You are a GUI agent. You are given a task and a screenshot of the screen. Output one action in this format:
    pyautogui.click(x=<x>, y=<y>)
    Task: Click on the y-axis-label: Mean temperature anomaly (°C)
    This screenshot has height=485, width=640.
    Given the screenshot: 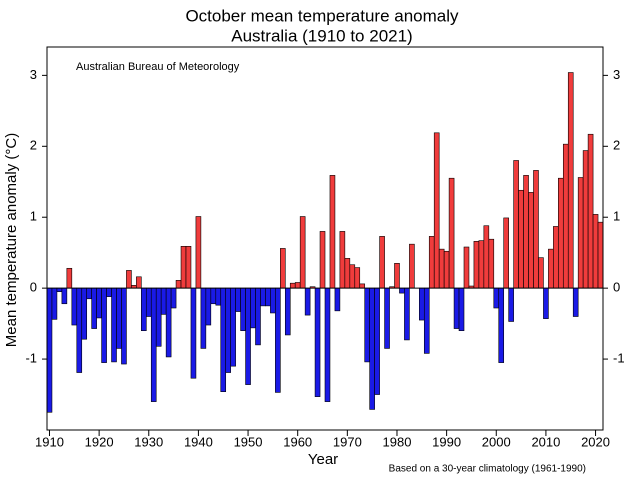 What is the action you would take?
    pyautogui.click(x=11, y=240)
    